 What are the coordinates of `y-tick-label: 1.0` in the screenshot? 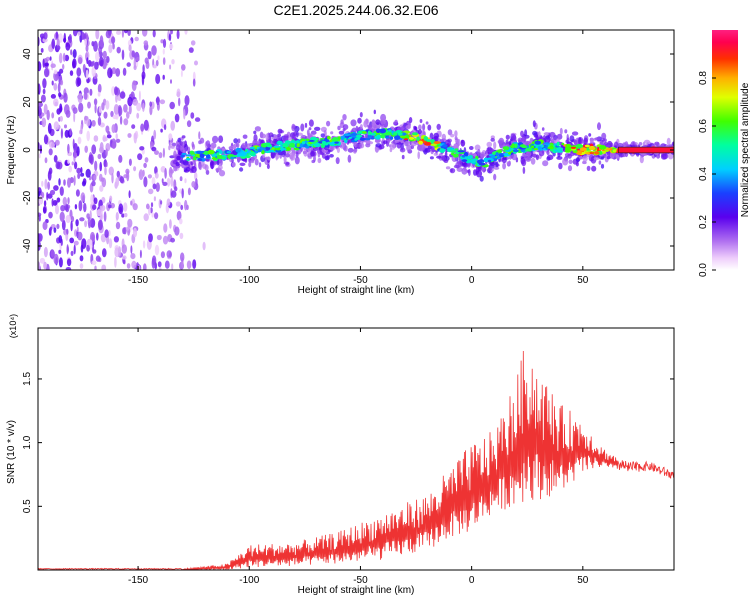 It's located at (27, 442).